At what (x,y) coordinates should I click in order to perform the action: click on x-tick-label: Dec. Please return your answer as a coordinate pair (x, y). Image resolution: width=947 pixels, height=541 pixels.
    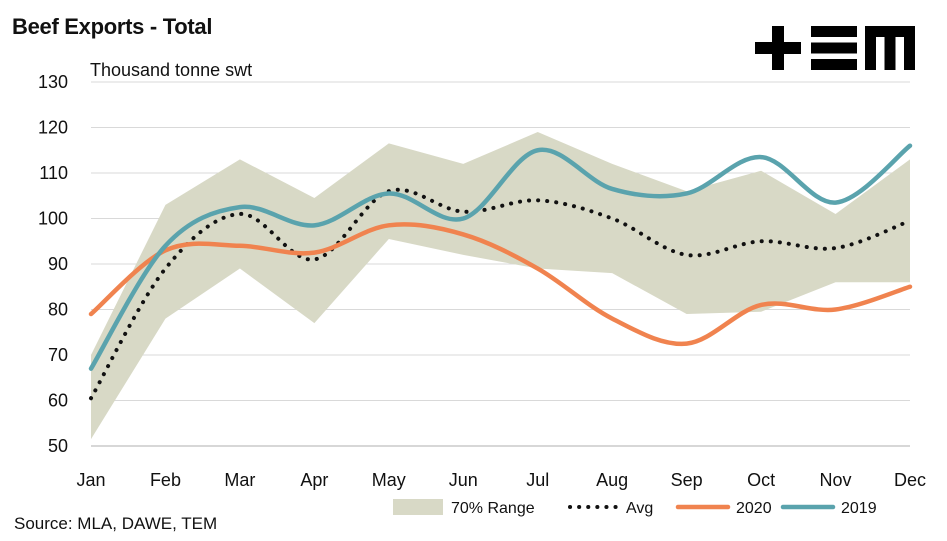
    Looking at the image, I should click on (910, 480).